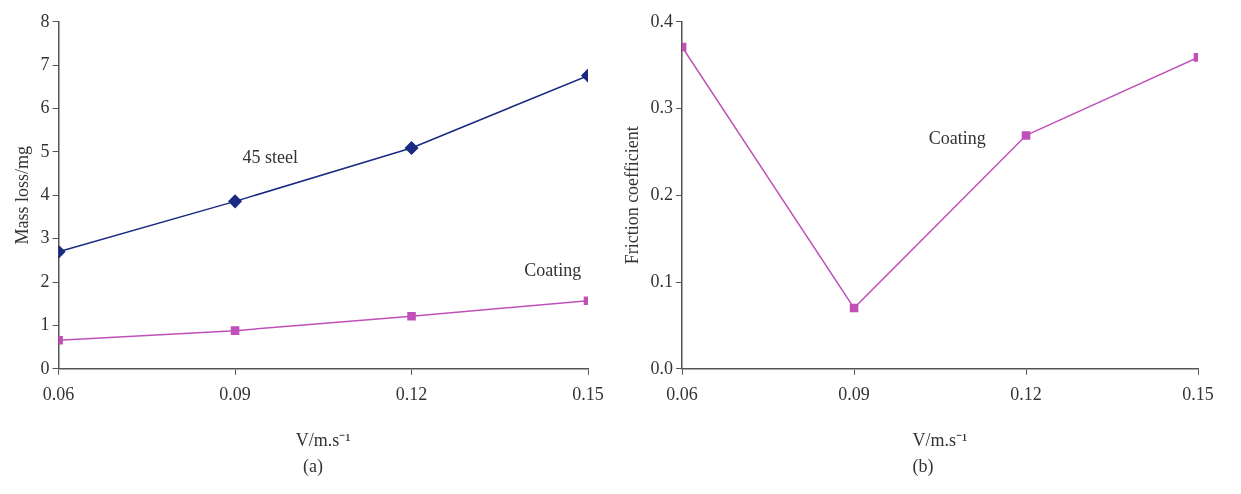 The height and width of the screenshot is (494, 1241). Describe the element at coordinates (45, 20) in the screenshot. I see `y-tick-label: 8` at that location.